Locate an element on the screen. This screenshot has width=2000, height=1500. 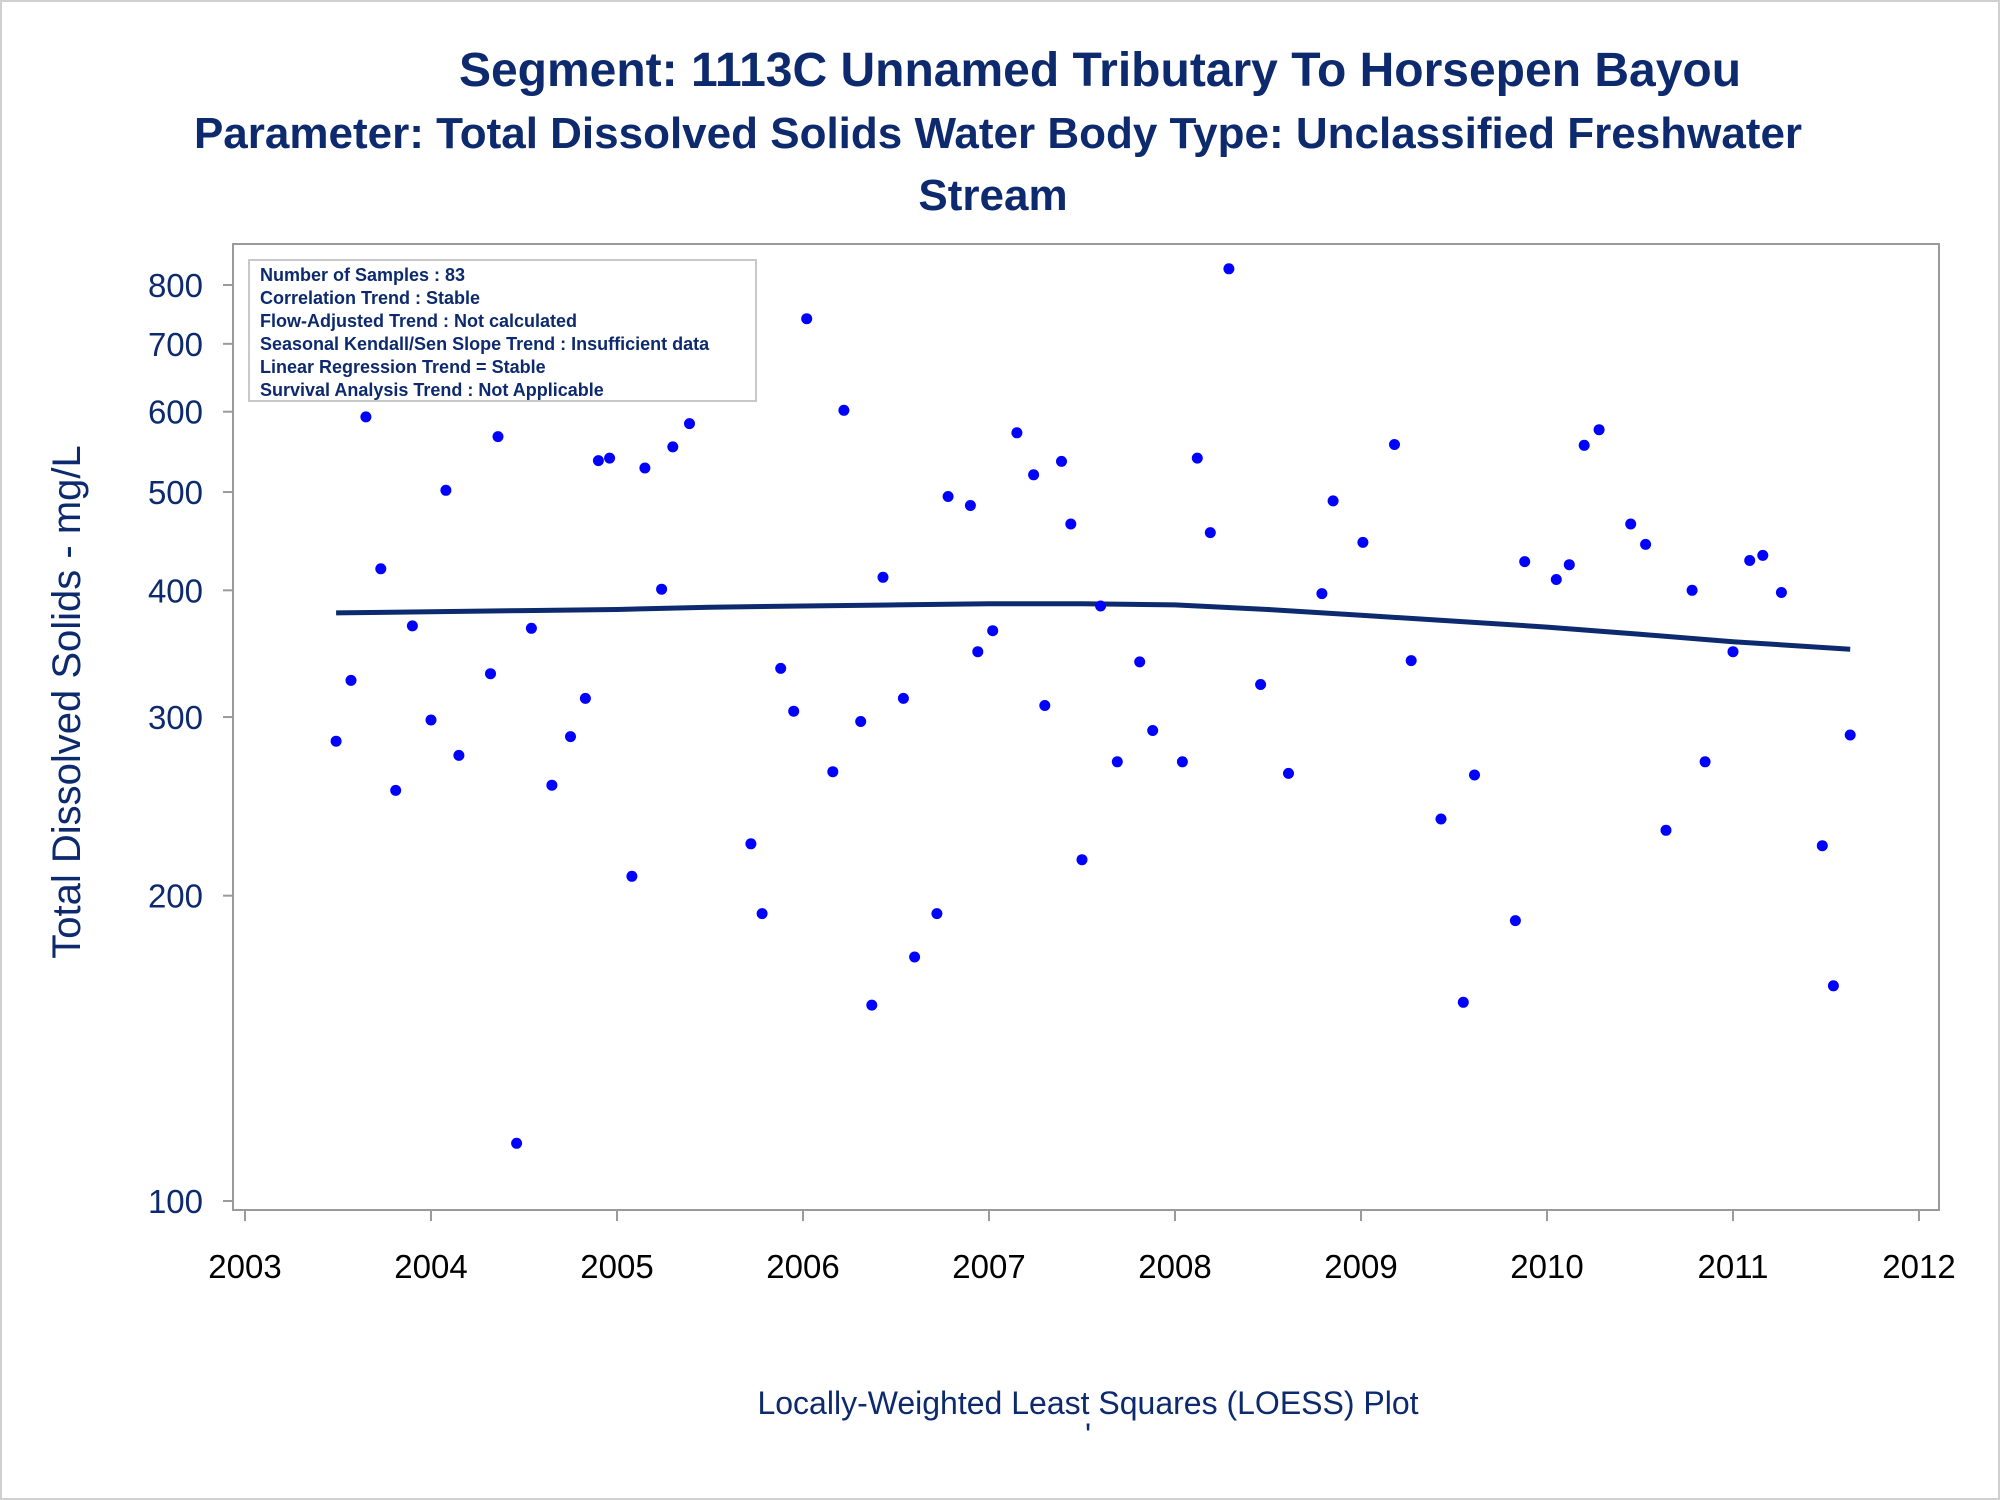
x-tick-label: 2003 is located at coordinates (244, 1266).